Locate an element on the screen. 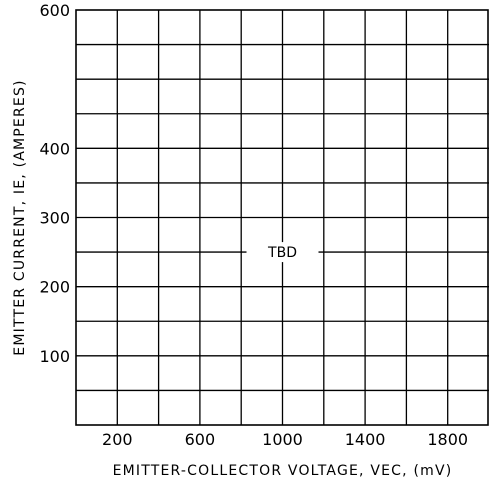 Image resolution: width=489 pixels, height=487 pixels. y-tick-label: 300 is located at coordinates (54, 218).